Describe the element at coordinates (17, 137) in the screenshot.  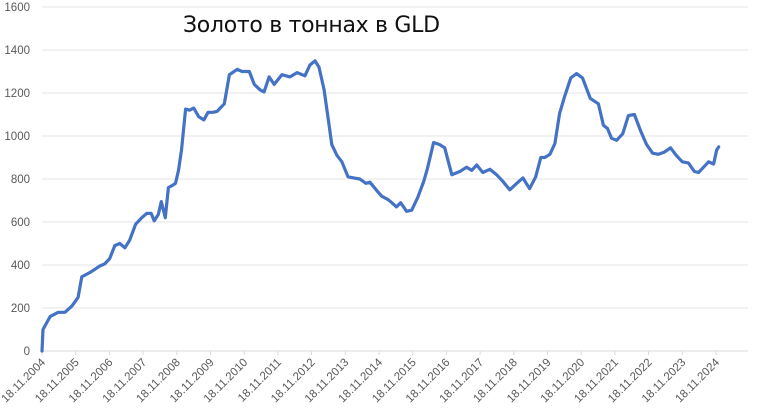
I see `y-tick-label: 1000` at that location.